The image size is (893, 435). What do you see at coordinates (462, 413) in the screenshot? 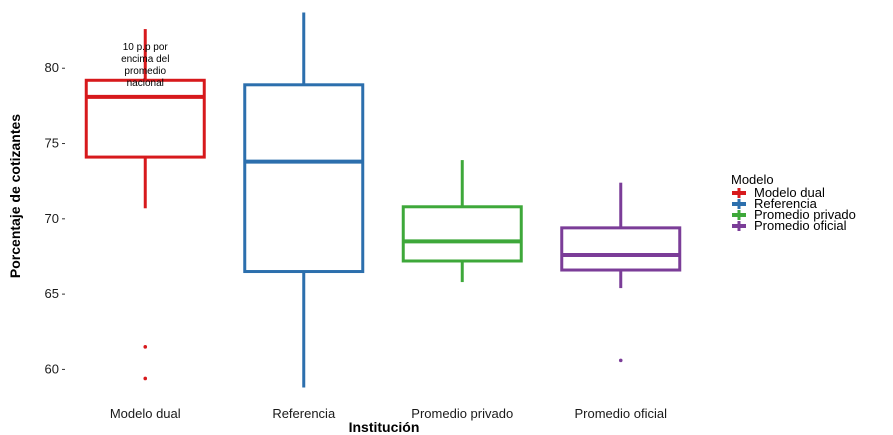
I see `x-tick-label: Promedio privado` at bounding box center [462, 413].